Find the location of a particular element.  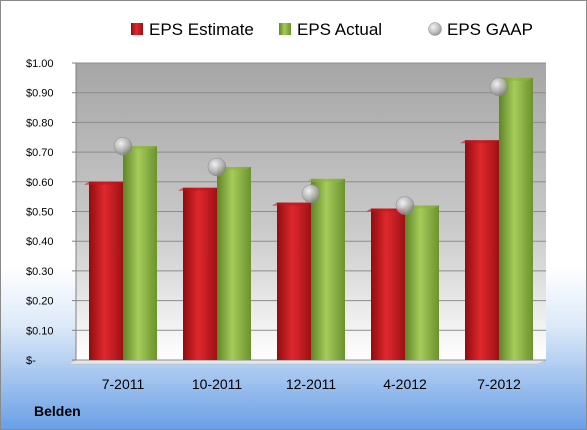

bar-top-eps-estimate-7-2011 is located at coordinates (103, 183).